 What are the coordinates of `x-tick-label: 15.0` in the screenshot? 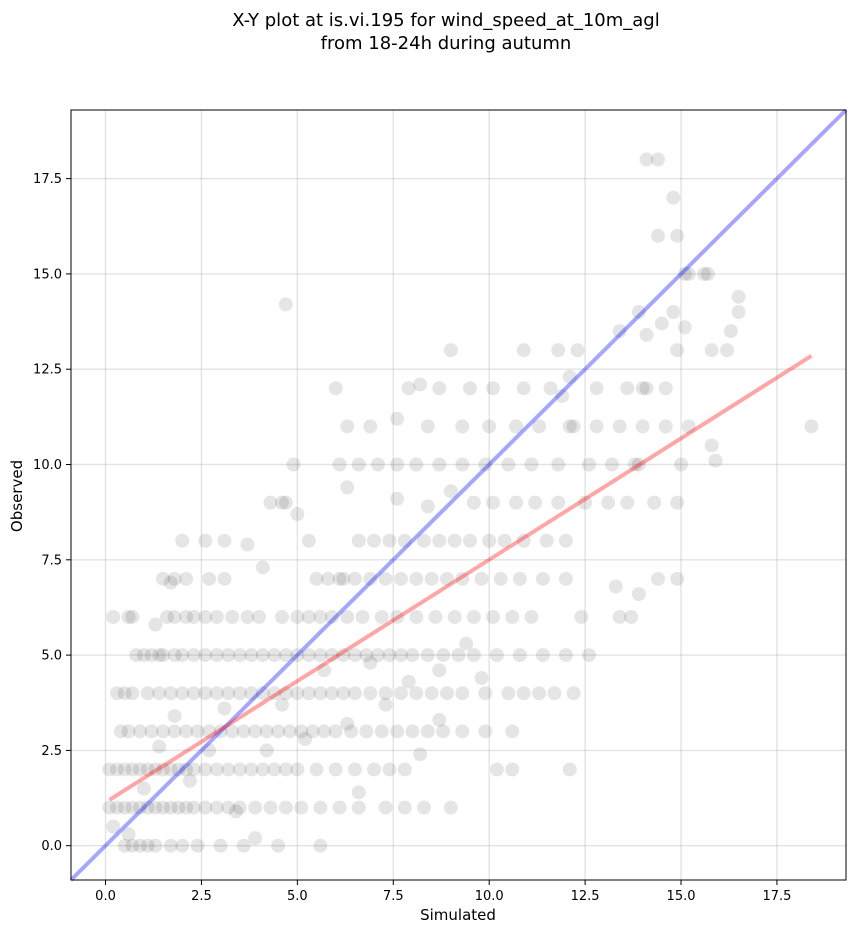 It's located at (681, 896).